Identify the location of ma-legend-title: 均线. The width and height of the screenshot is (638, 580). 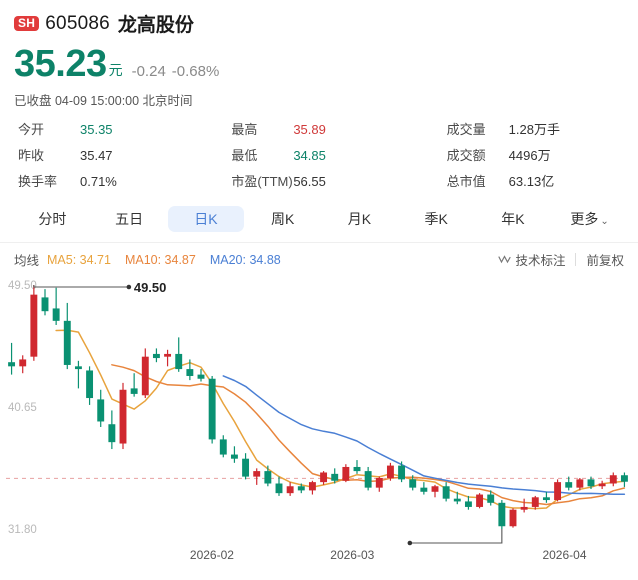
(27, 261).